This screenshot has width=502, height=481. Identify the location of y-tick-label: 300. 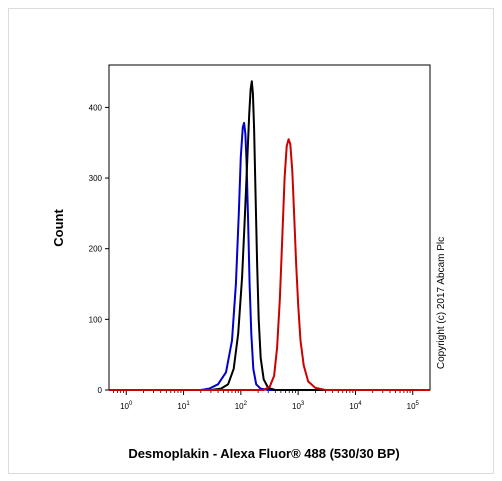
(96, 178).